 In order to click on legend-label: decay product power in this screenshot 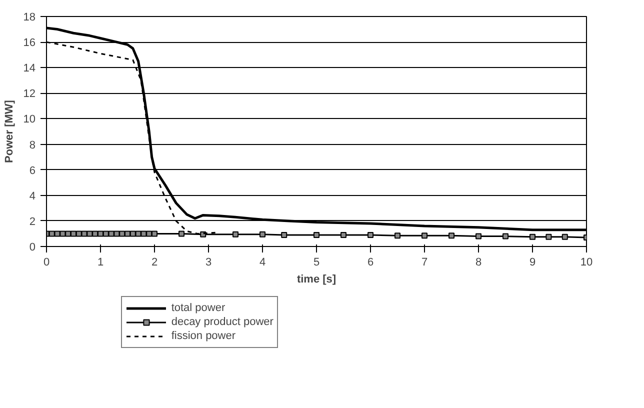, I will do `click(222, 322)`.